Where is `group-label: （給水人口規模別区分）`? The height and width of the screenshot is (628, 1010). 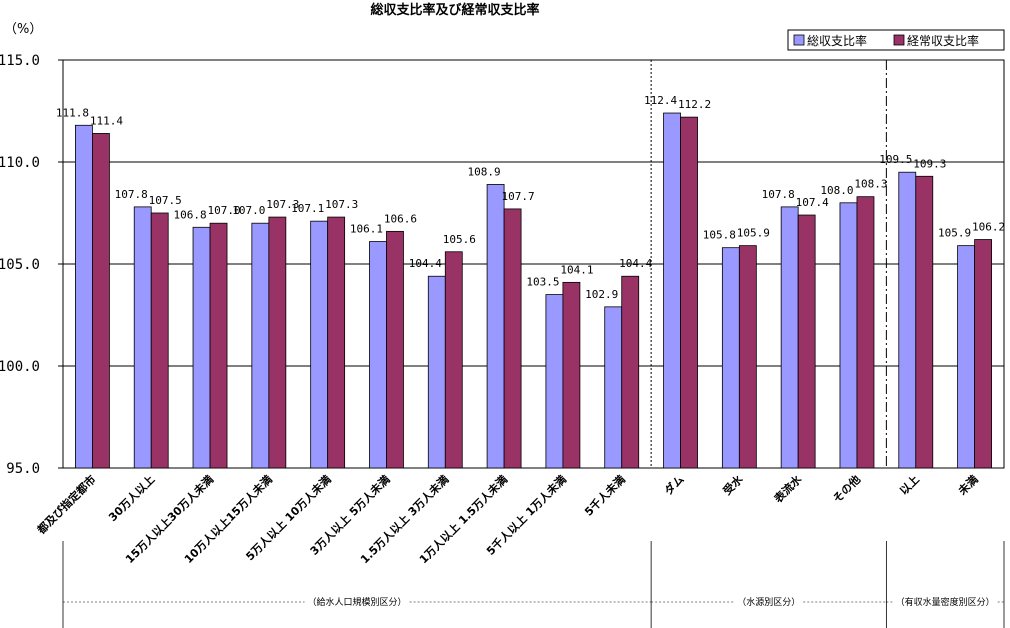
group-label: （給水人口規模別区分） is located at coordinates (357, 602).